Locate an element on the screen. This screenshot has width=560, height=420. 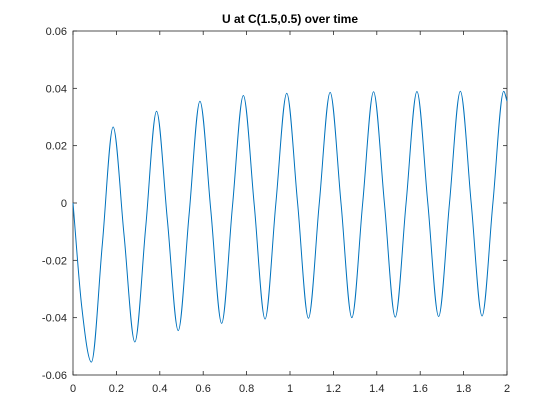
x-tick-label: 0.6 is located at coordinates (203, 389).